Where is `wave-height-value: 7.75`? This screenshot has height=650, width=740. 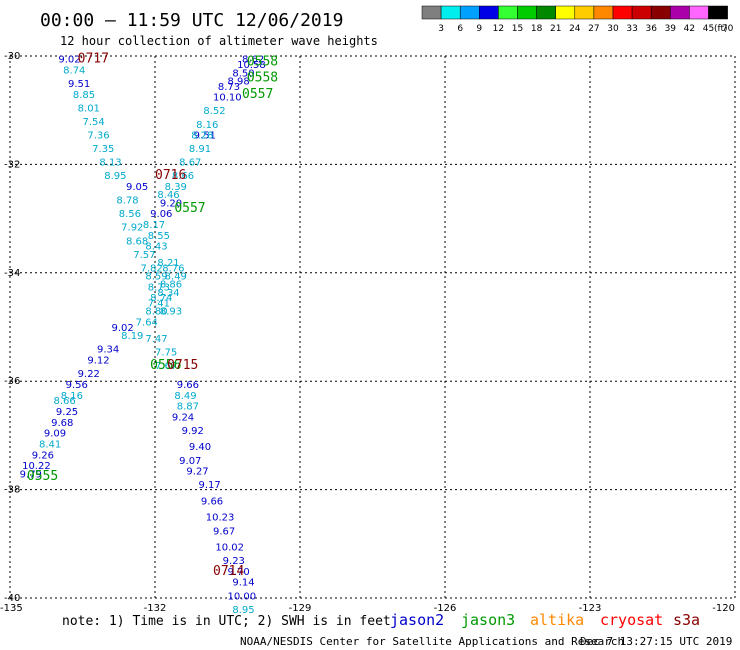 wave-height-value: 7.75 is located at coordinates (166, 352).